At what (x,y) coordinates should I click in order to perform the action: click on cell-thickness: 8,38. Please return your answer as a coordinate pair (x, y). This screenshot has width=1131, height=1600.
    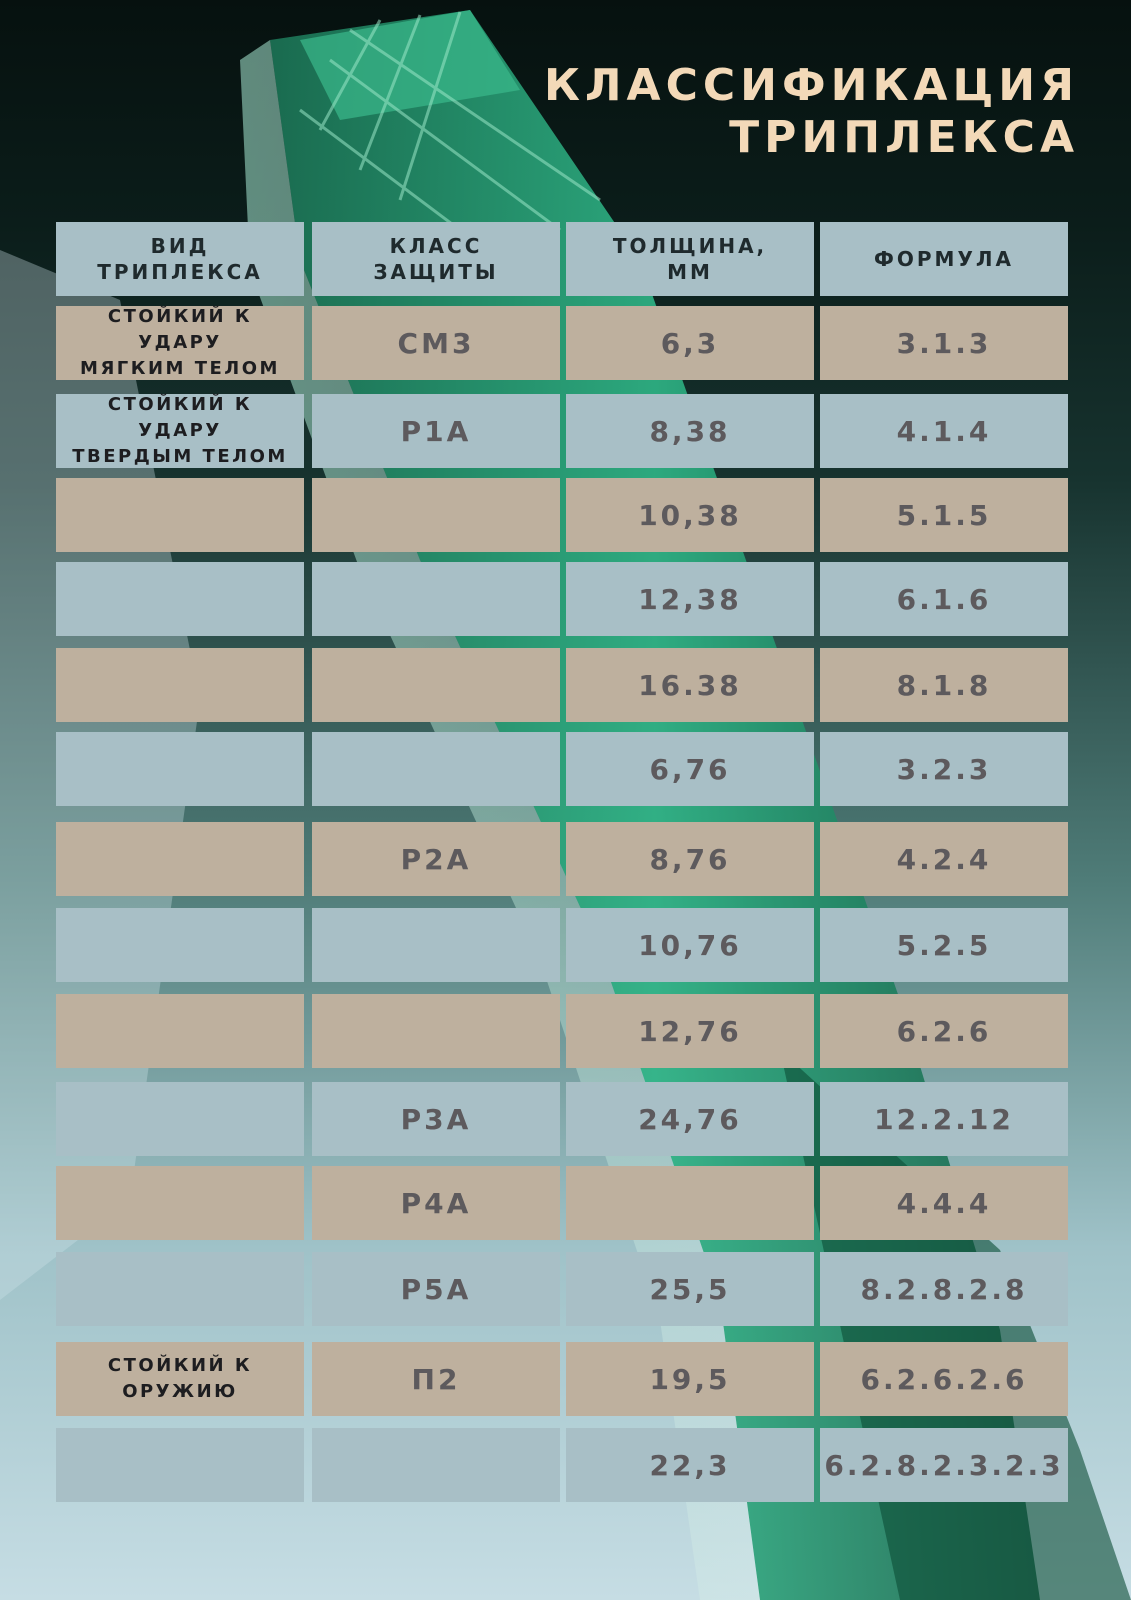
    Looking at the image, I should click on (690, 431).